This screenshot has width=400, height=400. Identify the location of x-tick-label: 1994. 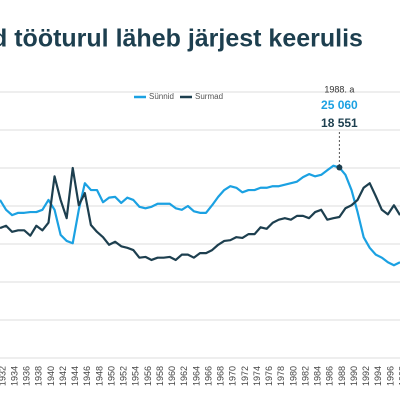
(378, 376).